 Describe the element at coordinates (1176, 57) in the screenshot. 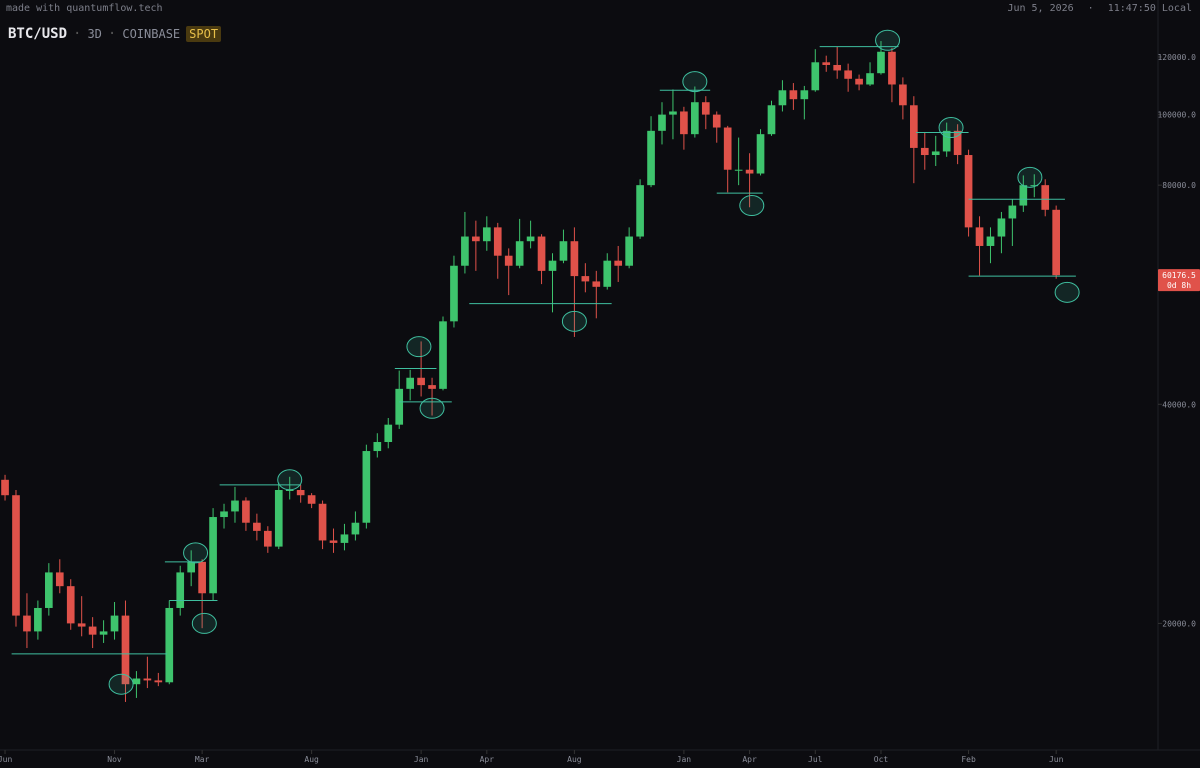

I see `y-tick-label: 120000.0` at that location.